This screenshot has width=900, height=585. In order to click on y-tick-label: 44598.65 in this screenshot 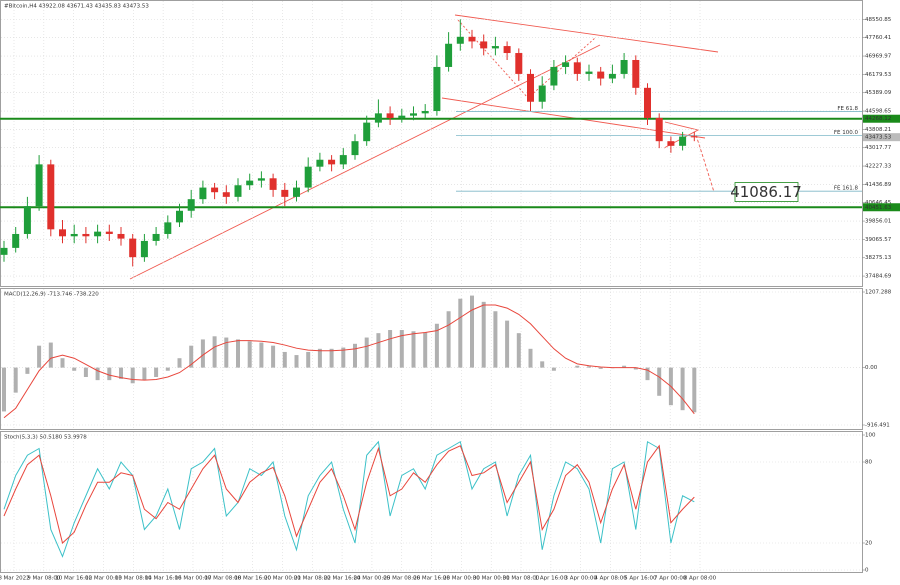, I will do `click(878, 112)`.